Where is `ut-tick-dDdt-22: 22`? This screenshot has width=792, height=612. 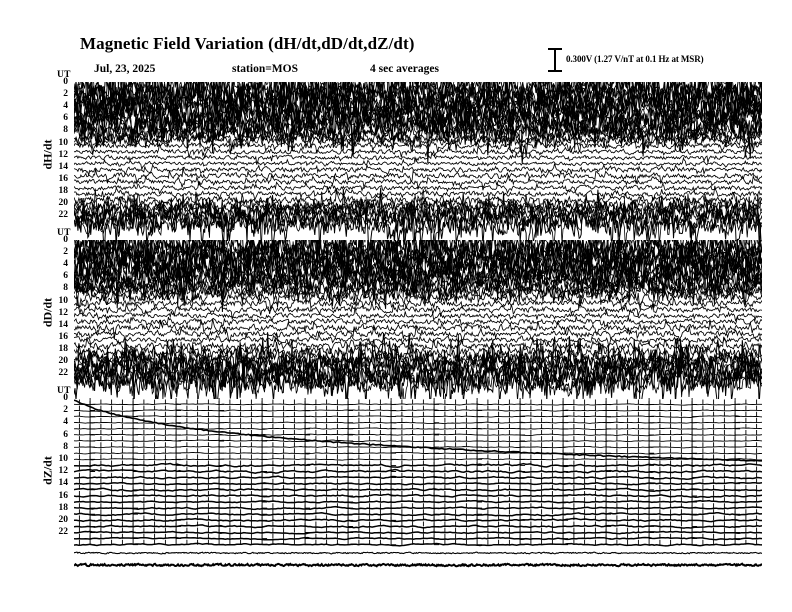
ut-tick-dDdt-22: 22 is located at coordinates (63, 373).